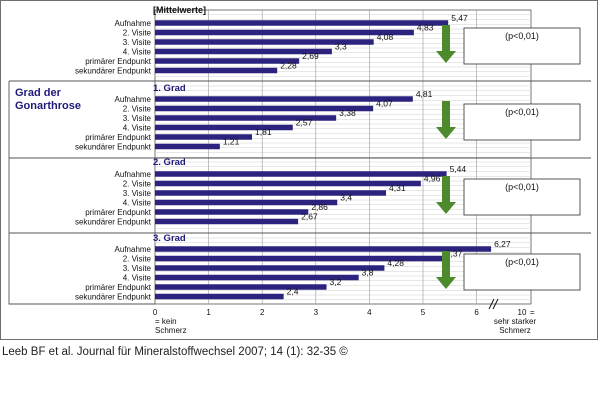 This screenshot has width=600, height=400. Describe the element at coordinates (454, 254) in the screenshot. I see `bar-value-label: 5,37` at that location.